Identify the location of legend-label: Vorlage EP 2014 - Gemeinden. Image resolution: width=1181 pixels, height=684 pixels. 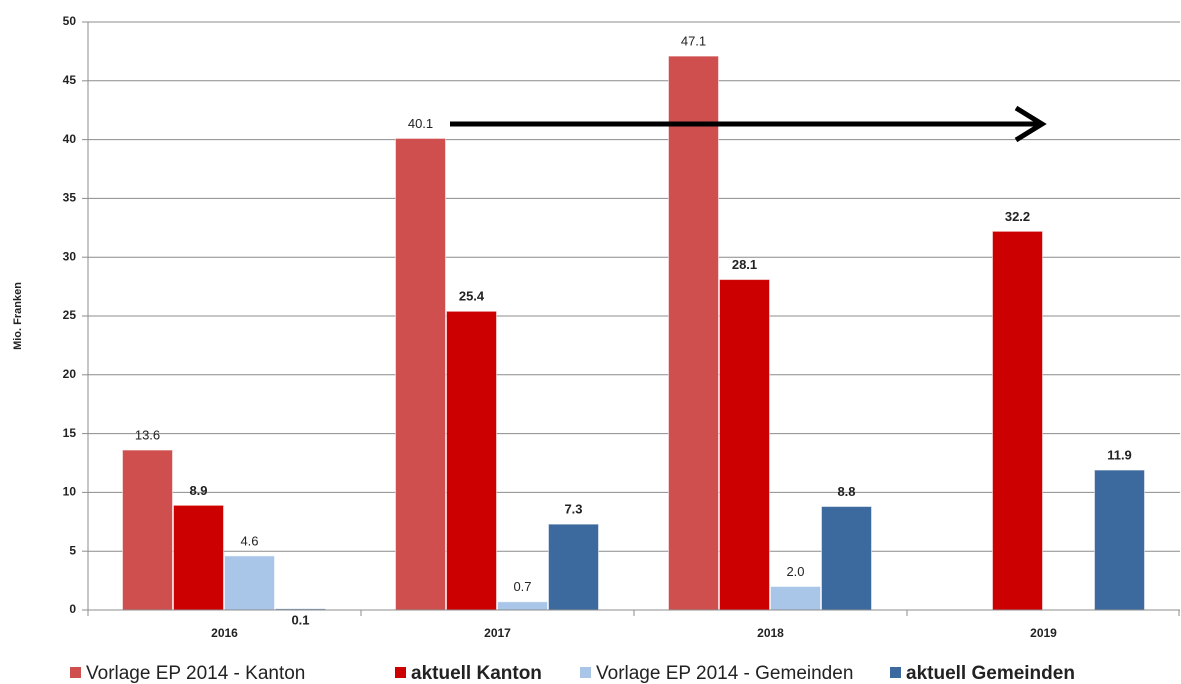
(724, 673).